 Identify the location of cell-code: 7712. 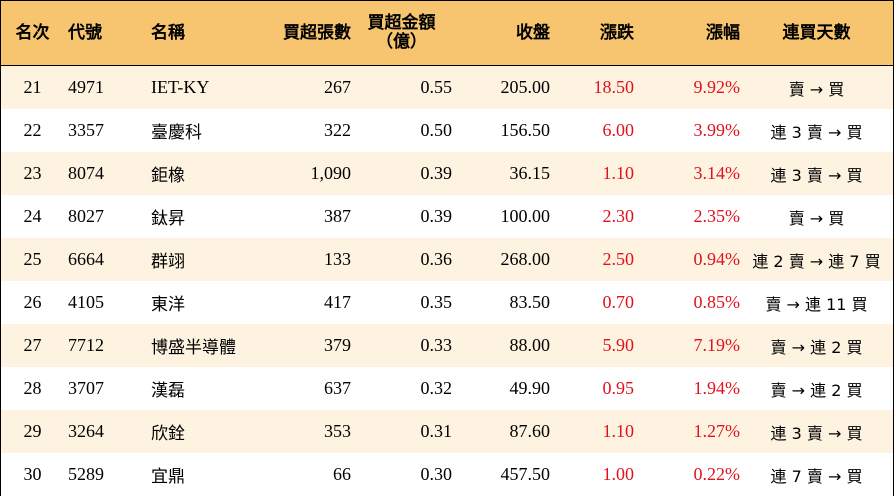
(99, 345).